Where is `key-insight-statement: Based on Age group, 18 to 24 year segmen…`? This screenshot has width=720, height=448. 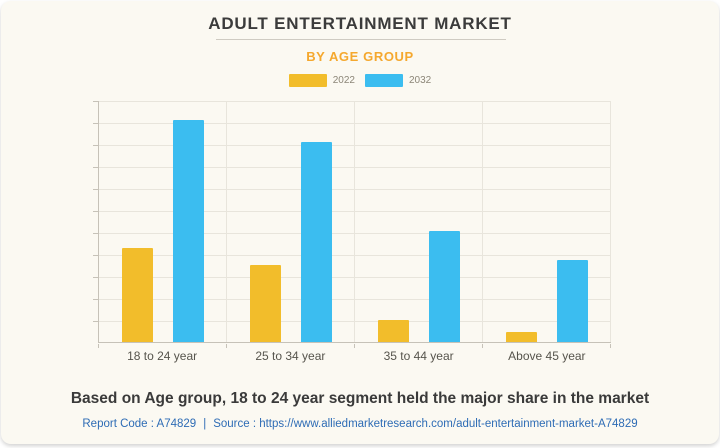
key-insight-statement: Based on Age group, 18 to 24 year segmen… is located at coordinates (360, 398).